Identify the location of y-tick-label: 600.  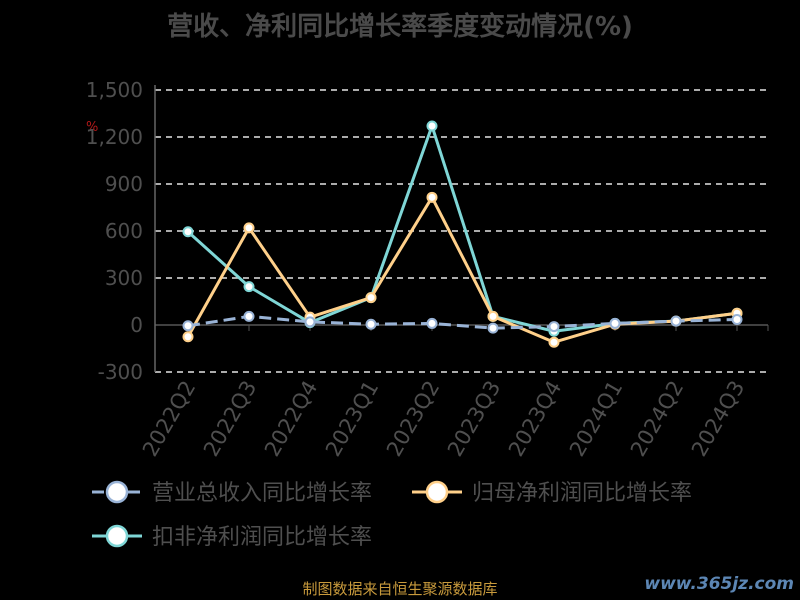
(124, 231).